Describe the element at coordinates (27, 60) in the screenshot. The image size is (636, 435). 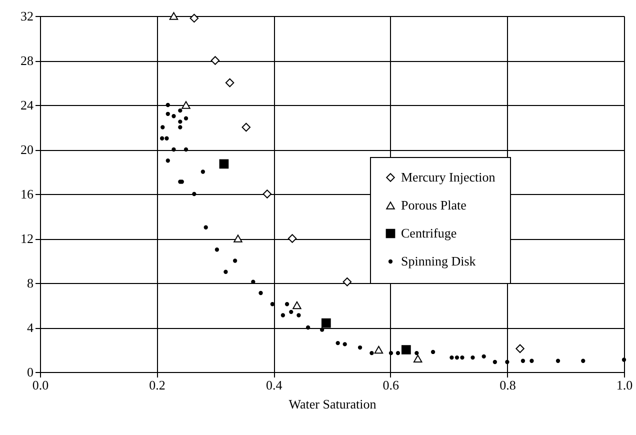
I see `y-tick-label: 28` at that location.